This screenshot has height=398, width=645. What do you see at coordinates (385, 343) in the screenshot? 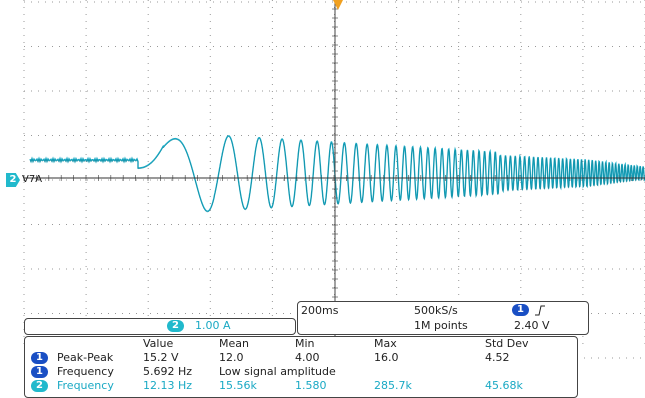
I see `header-max: Max` at bounding box center [385, 343].